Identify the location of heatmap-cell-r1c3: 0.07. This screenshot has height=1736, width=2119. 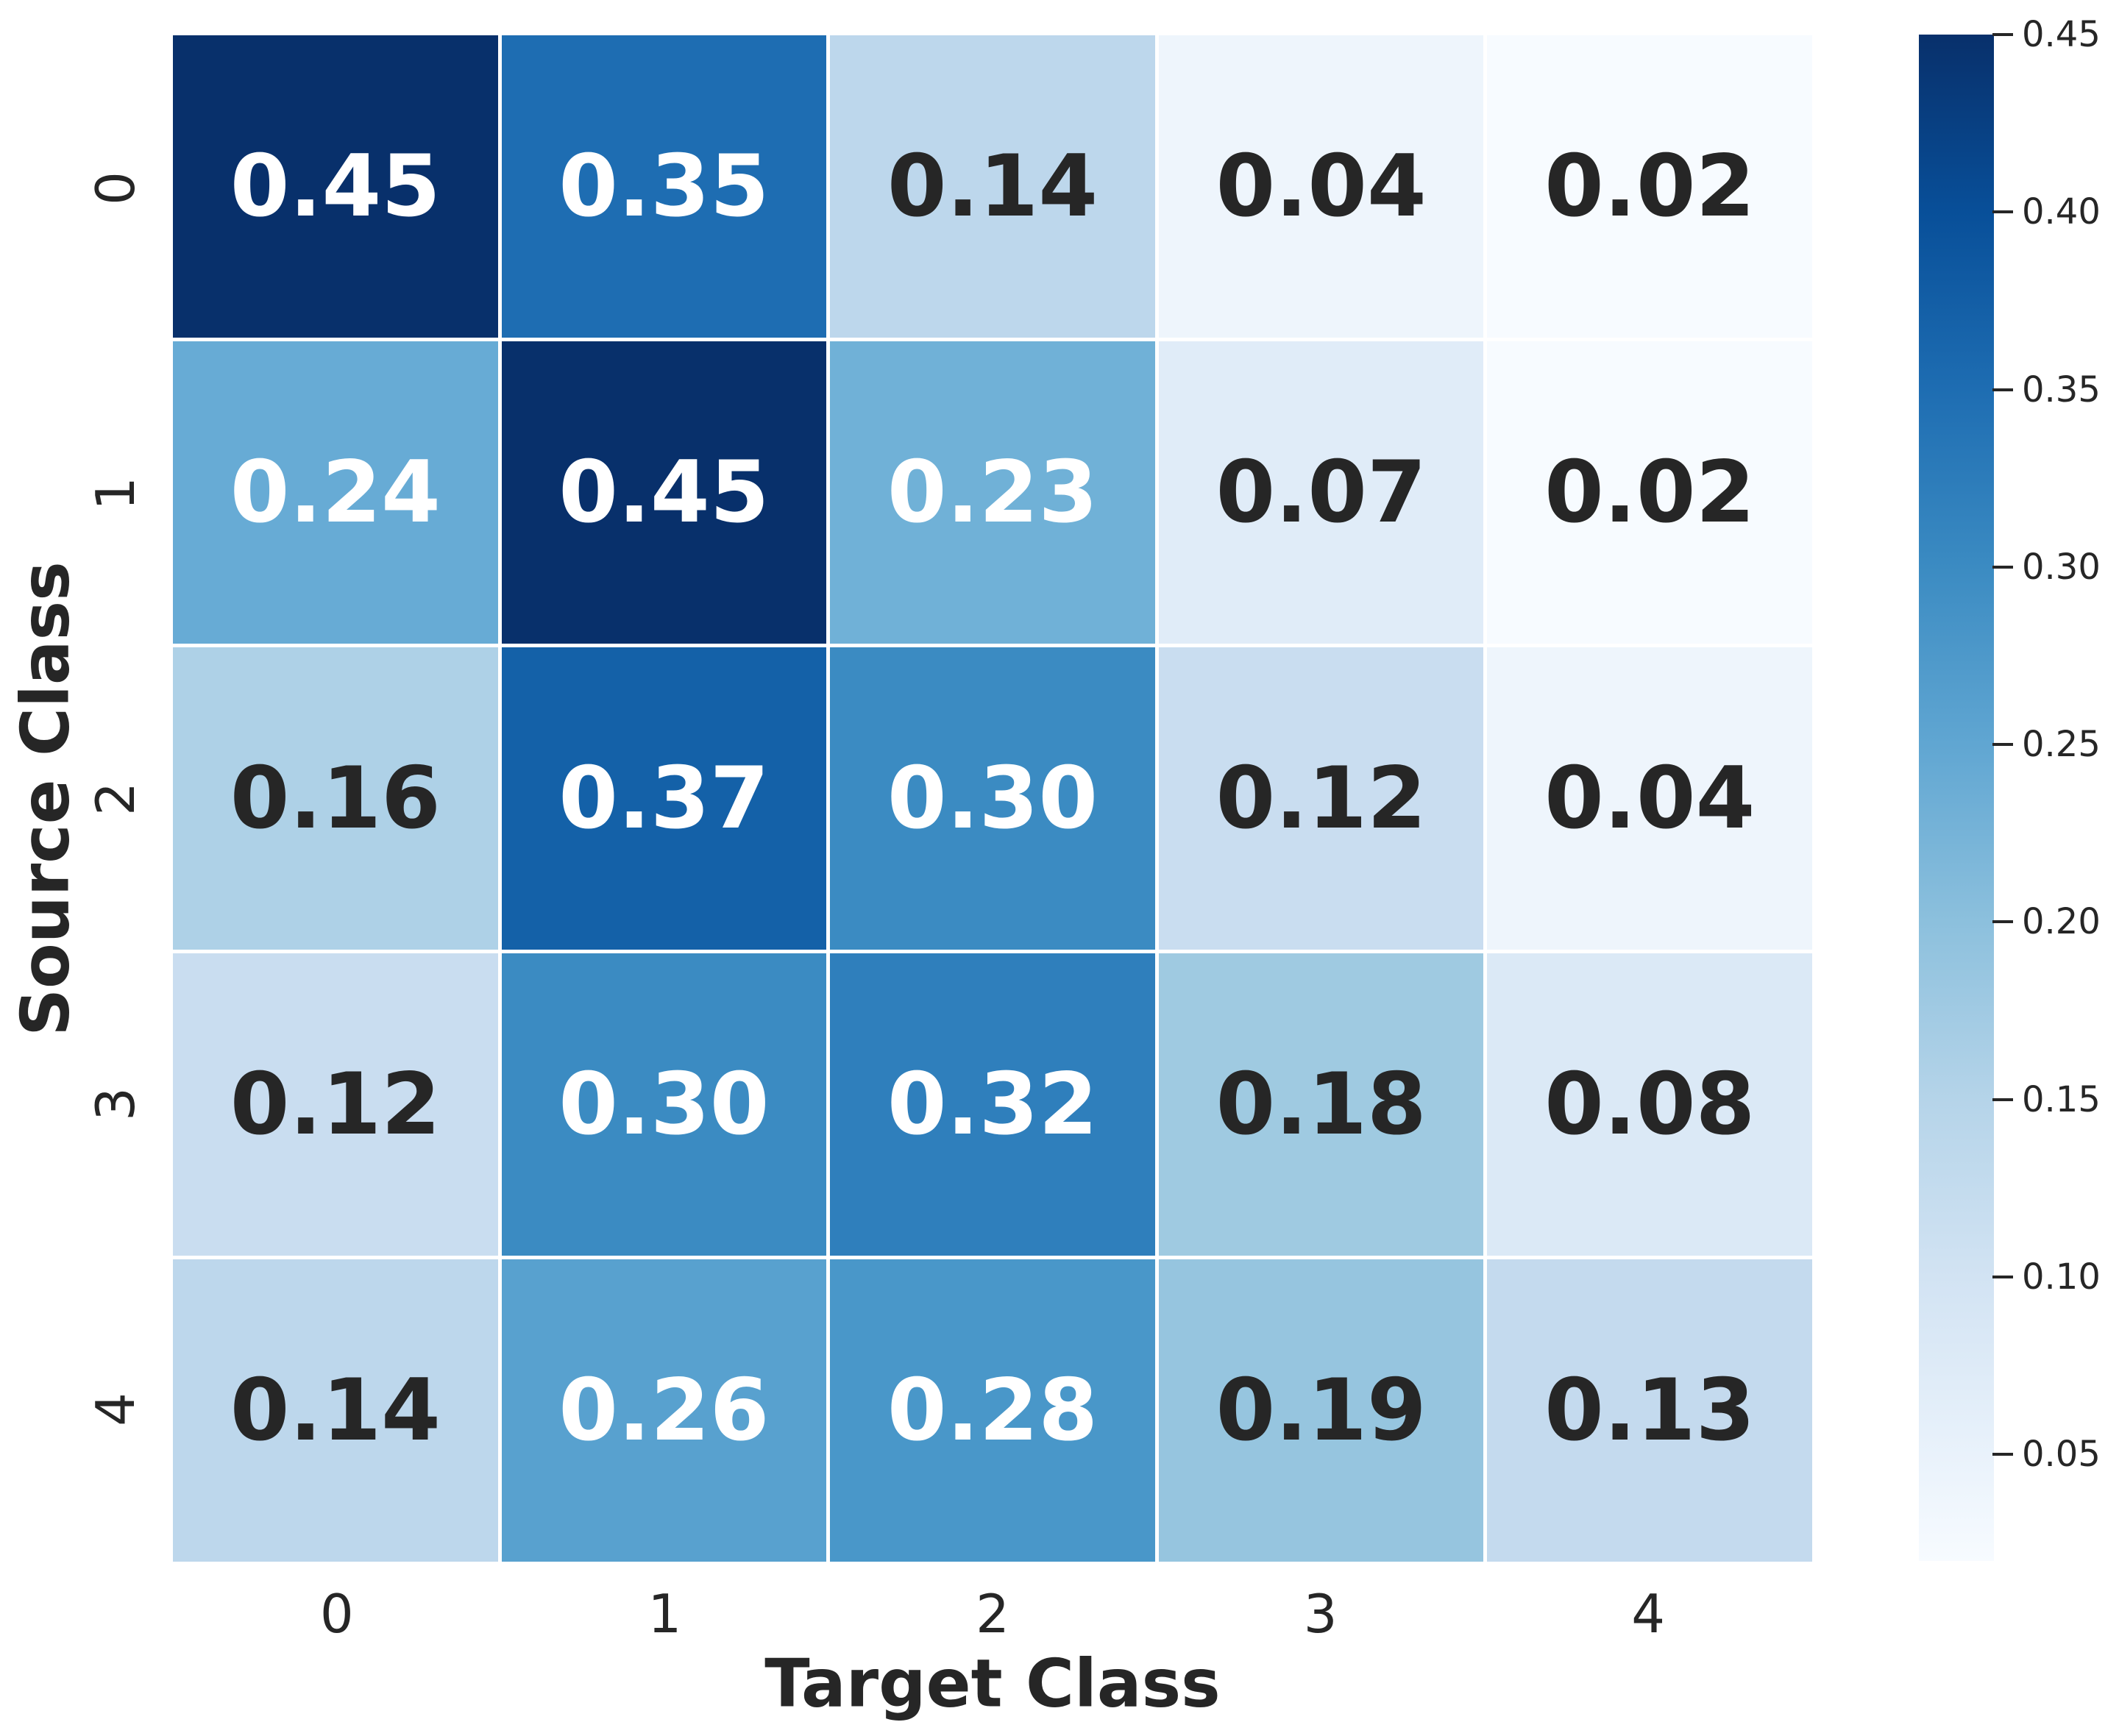
(1321, 492).